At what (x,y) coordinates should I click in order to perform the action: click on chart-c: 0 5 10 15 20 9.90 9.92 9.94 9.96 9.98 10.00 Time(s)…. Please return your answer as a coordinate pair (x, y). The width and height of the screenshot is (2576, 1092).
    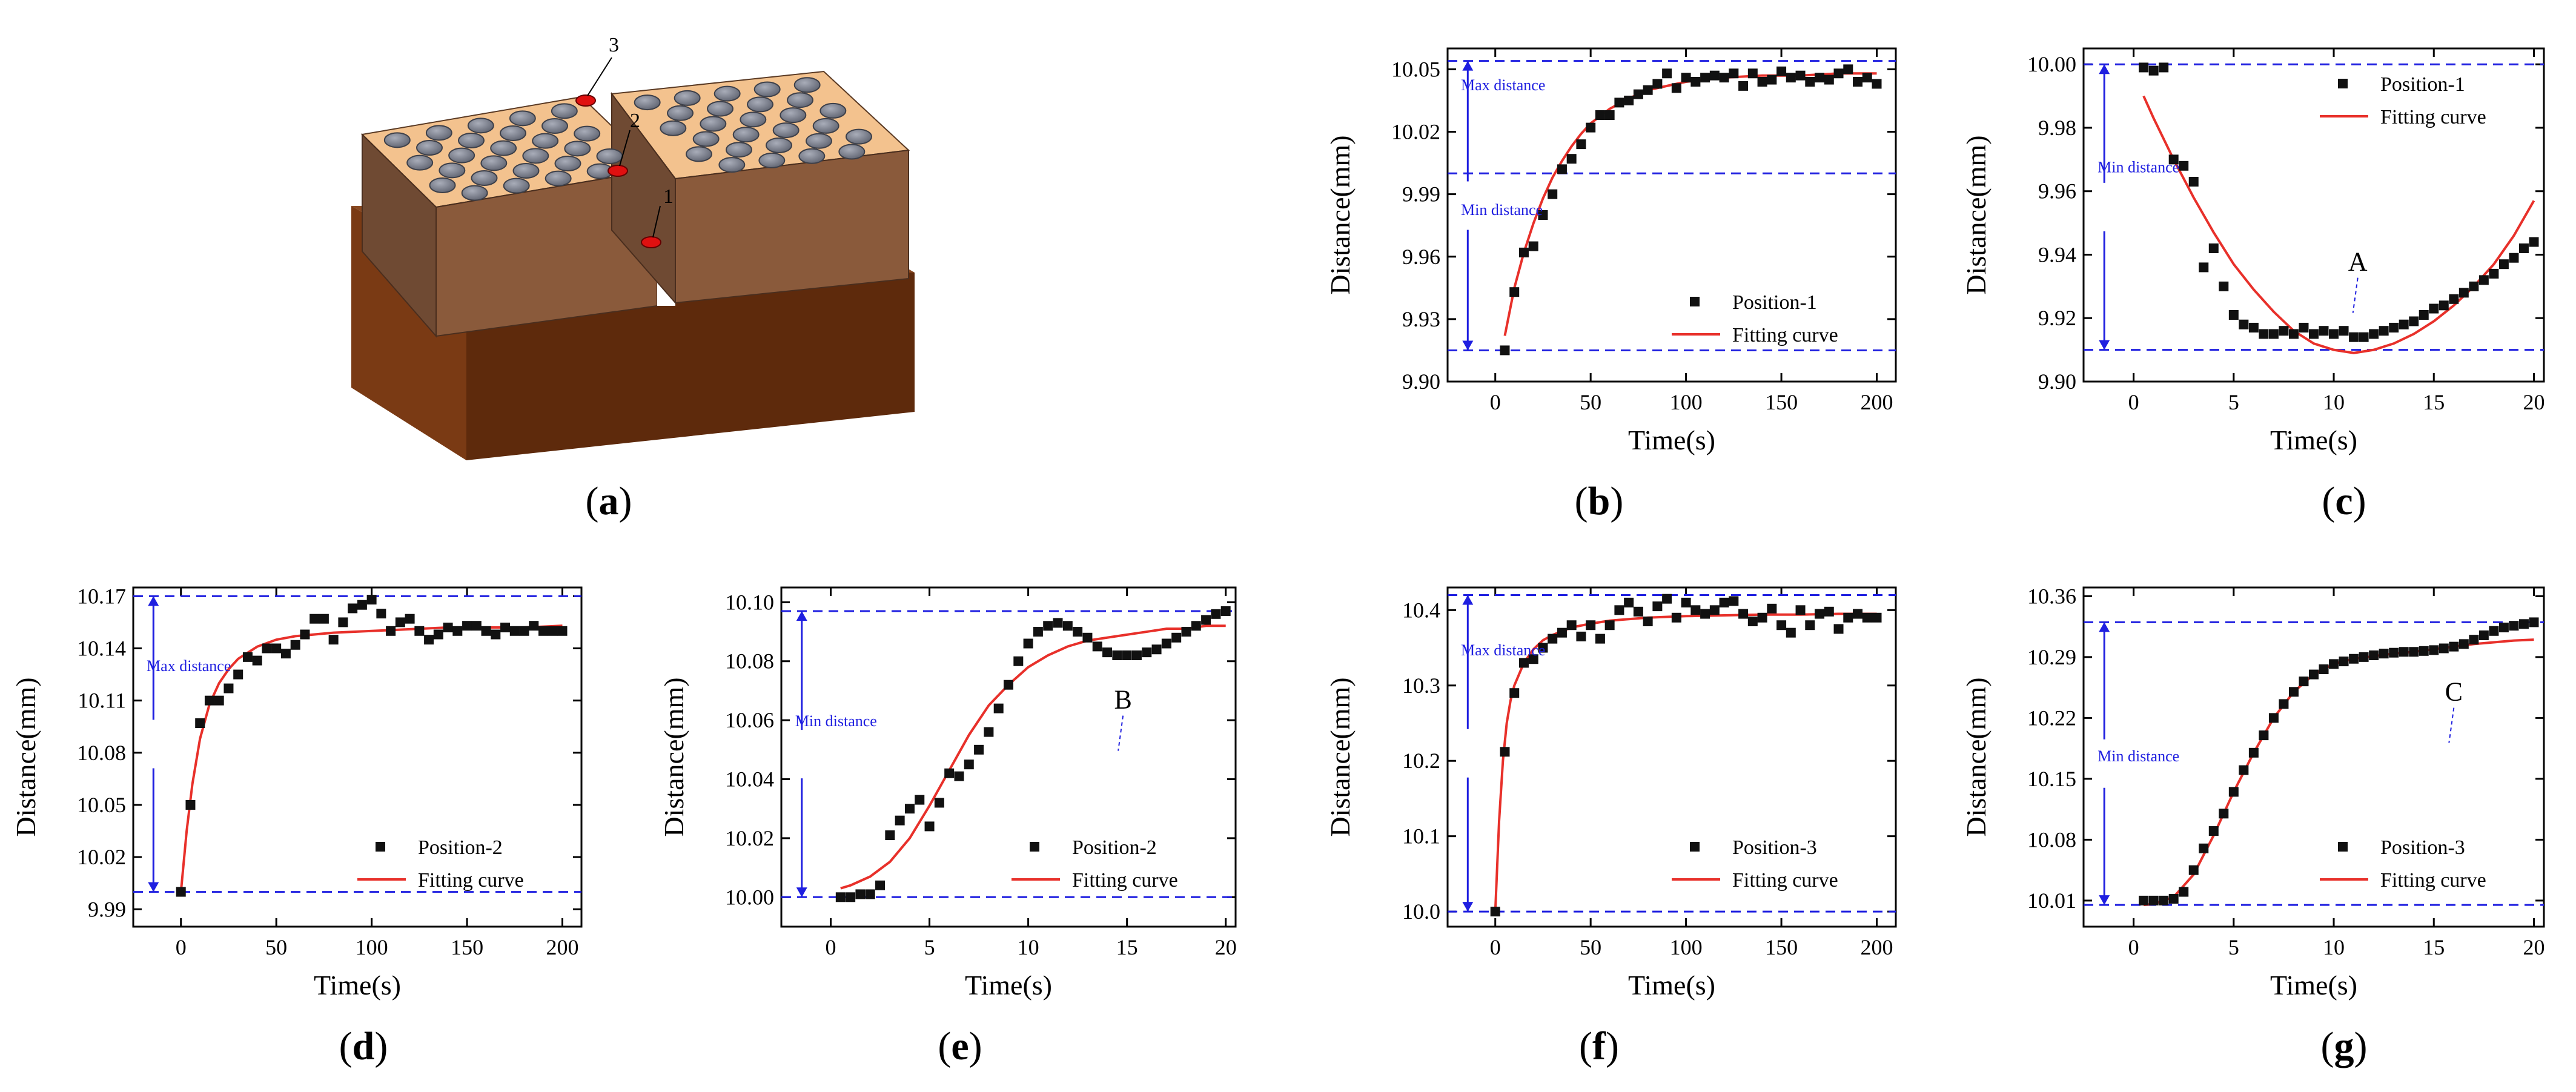
    Looking at the image, I should click on (2253, 251).